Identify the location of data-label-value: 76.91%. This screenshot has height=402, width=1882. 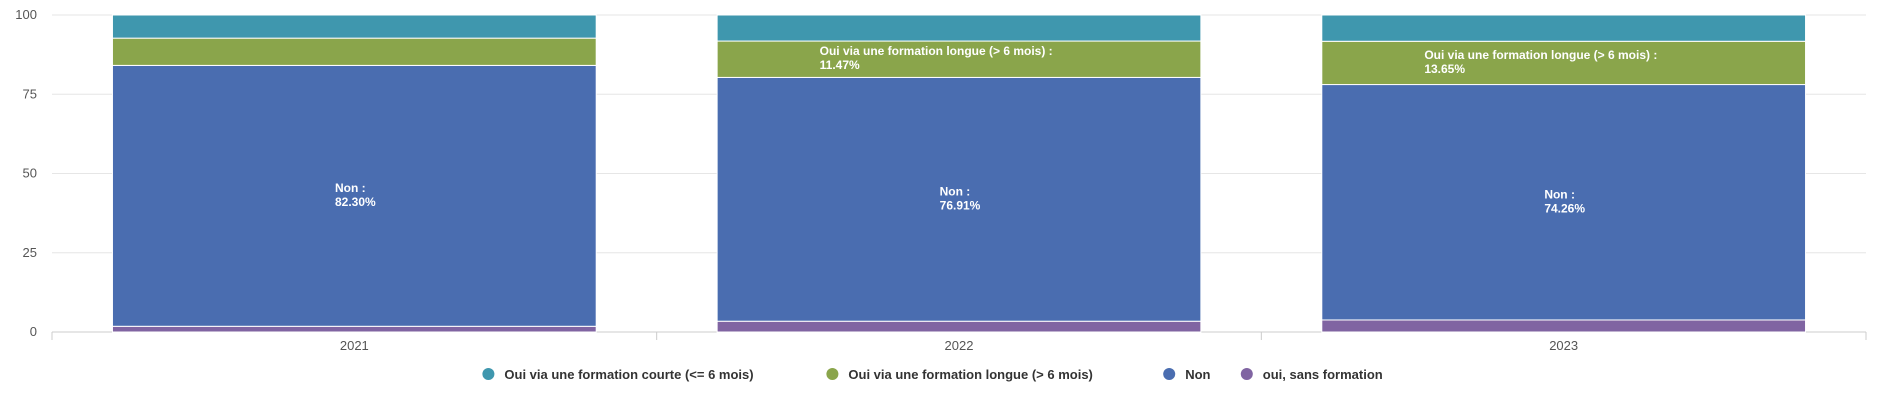
(960, 205).